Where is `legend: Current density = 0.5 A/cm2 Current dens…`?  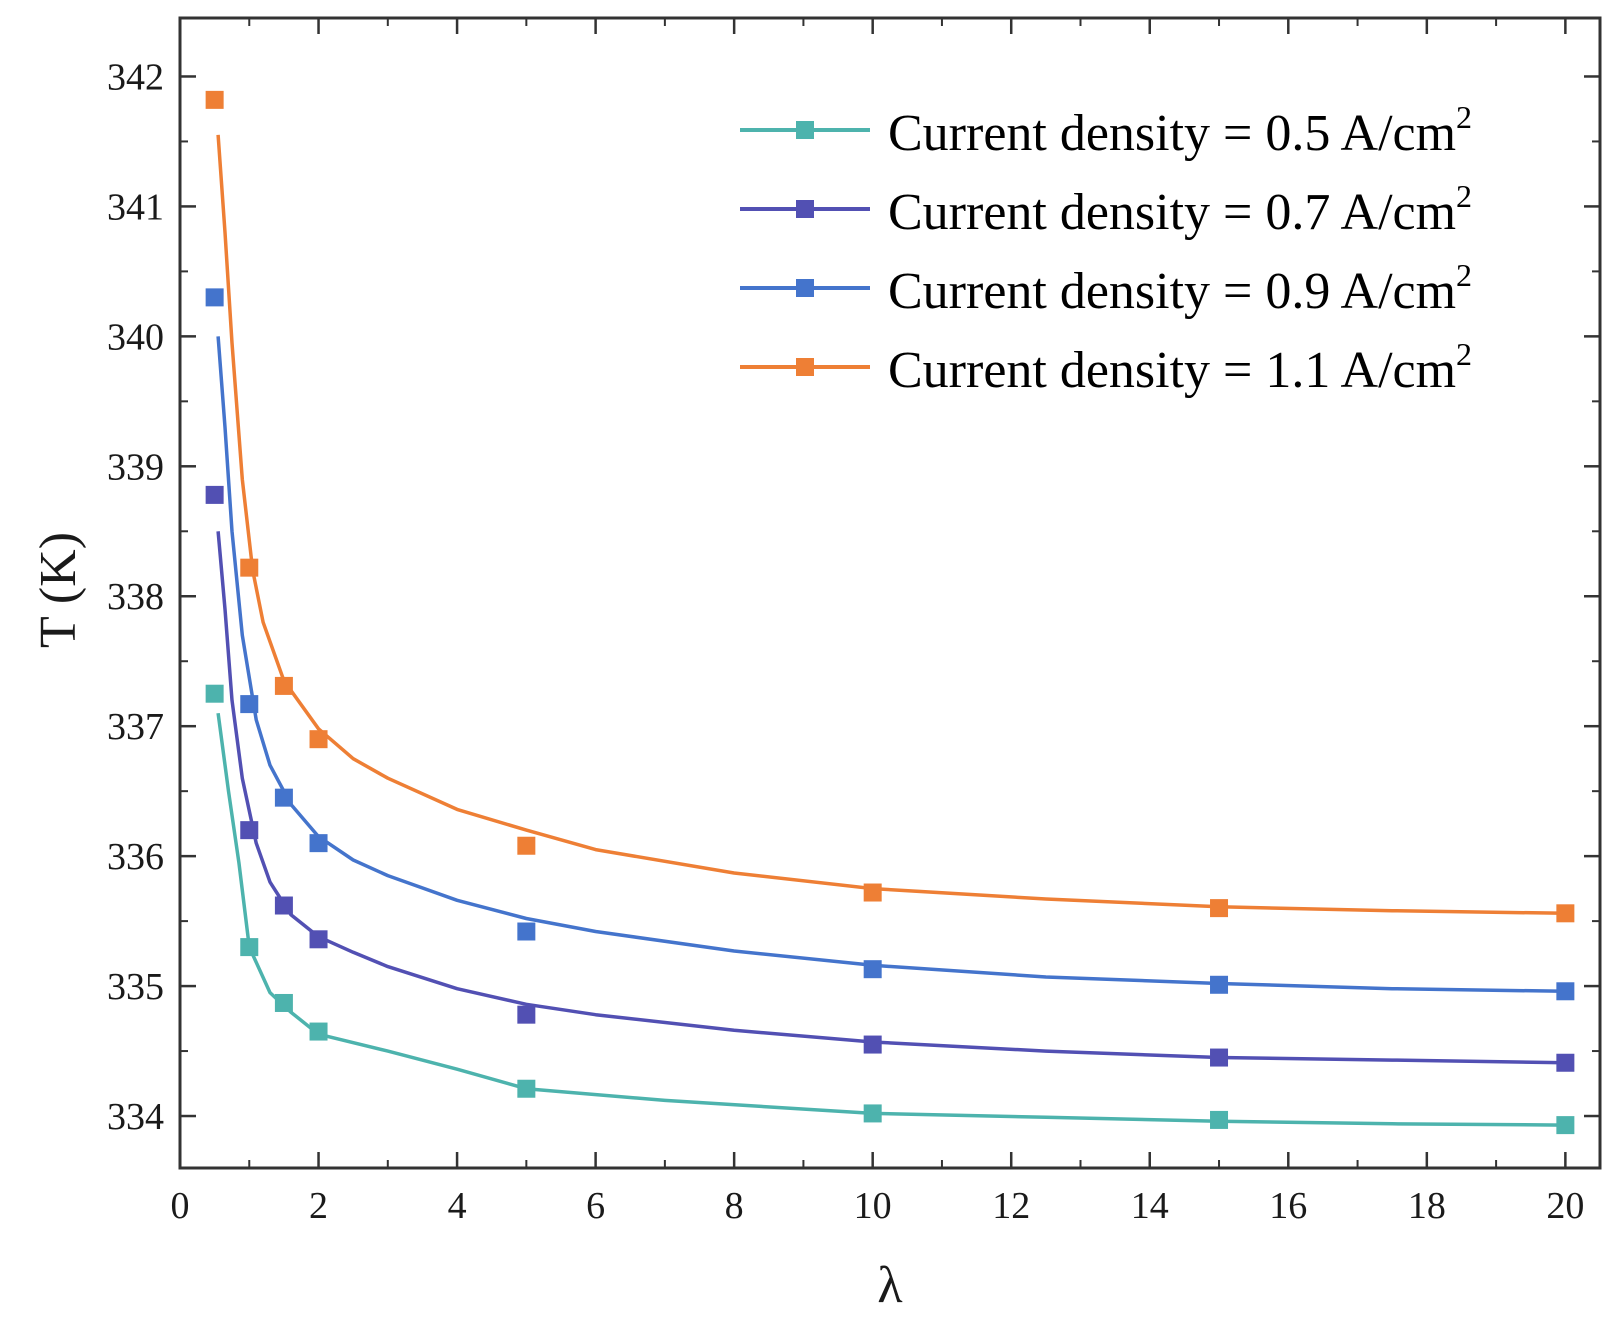 legend: Current density = 0.5 A/cm2 Current dens… is located at coordinates (1106, 249).